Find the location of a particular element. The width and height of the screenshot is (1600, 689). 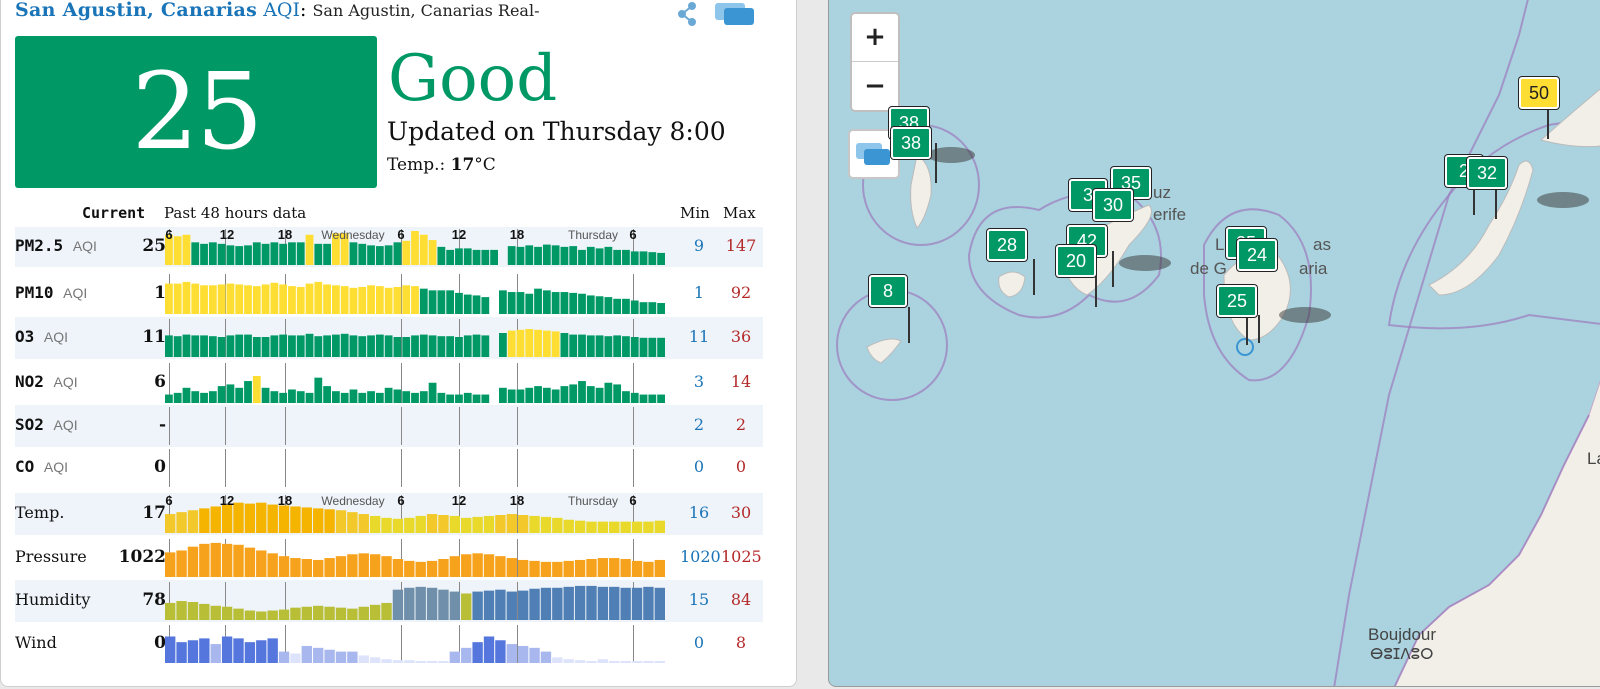

aqi-marker: 28 is located at coordinates (1007, 245).